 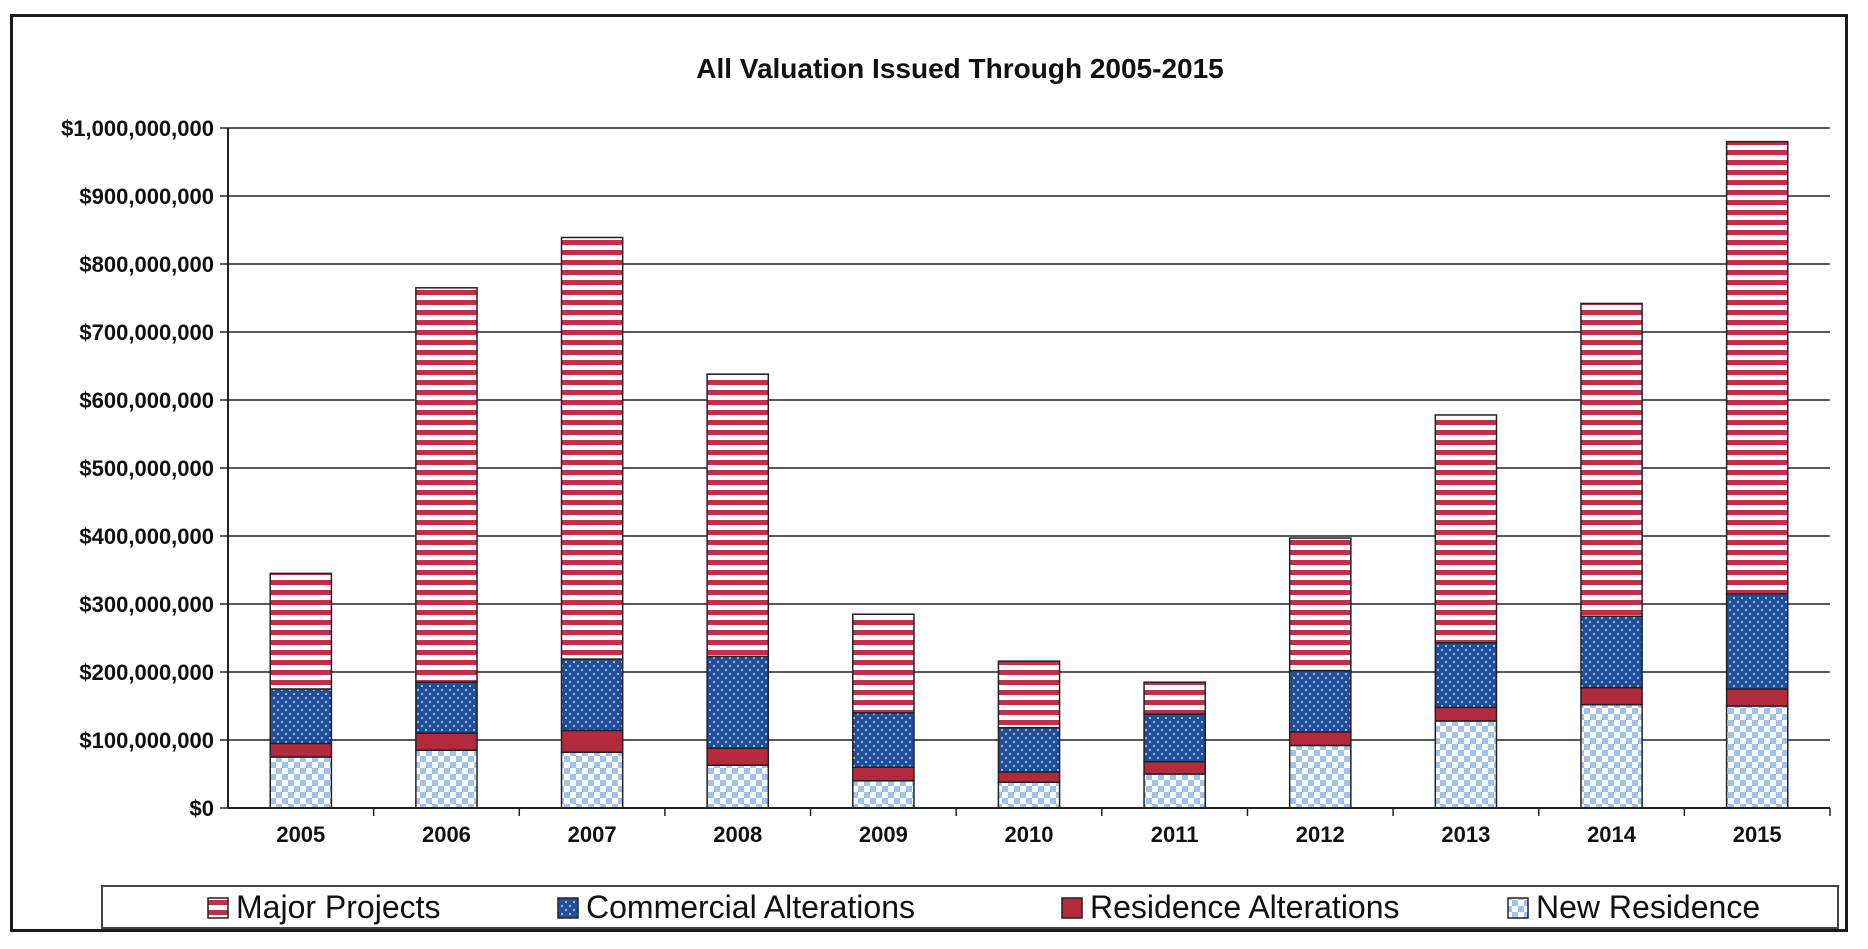 What do you see at coordinates (338, 907) in the screenshot?
I see `legend-label-major-projects: Major Projects` at bounding box center [338, 907].